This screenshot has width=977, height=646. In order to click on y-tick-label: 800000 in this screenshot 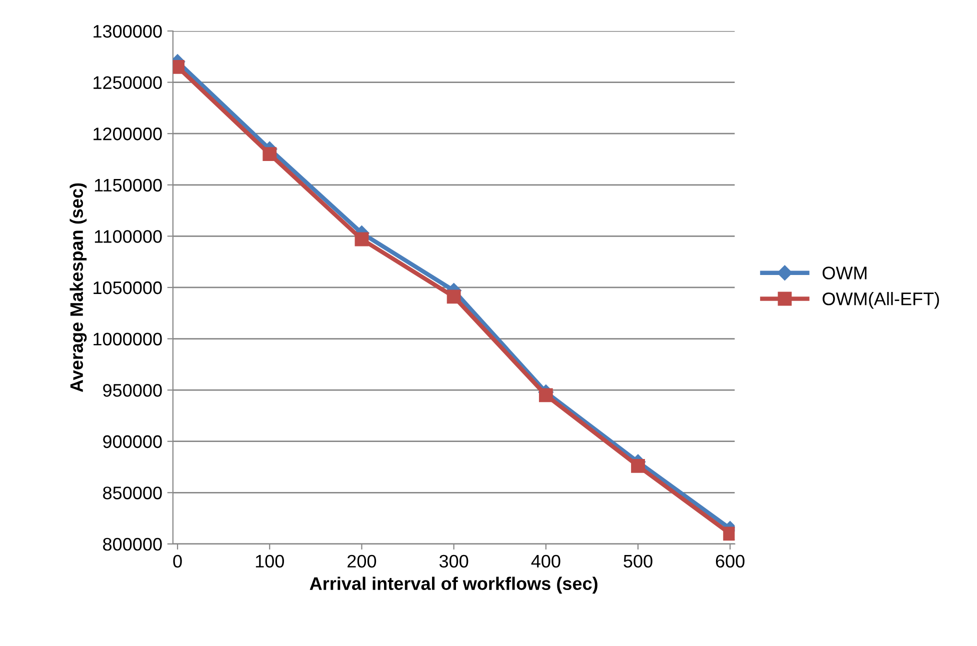, I will do `click(132, 544)`.